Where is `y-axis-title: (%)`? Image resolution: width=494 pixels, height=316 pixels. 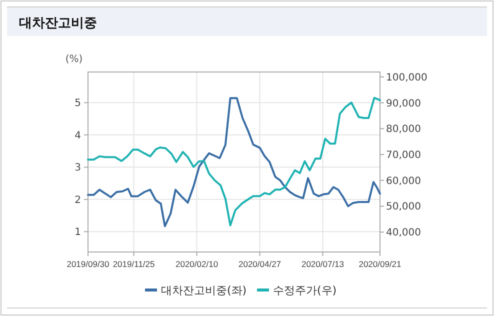 y-axis-title: (%) is located at coordinates (74, 59).